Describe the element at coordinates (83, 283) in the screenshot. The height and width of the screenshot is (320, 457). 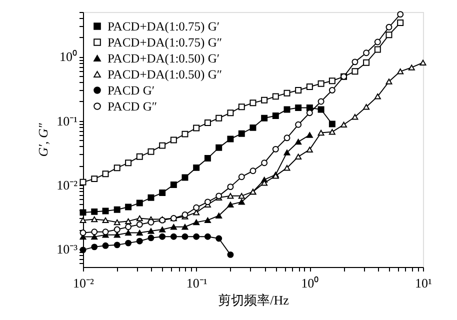
I see `x-tick-label: 10⁻²` at that location.